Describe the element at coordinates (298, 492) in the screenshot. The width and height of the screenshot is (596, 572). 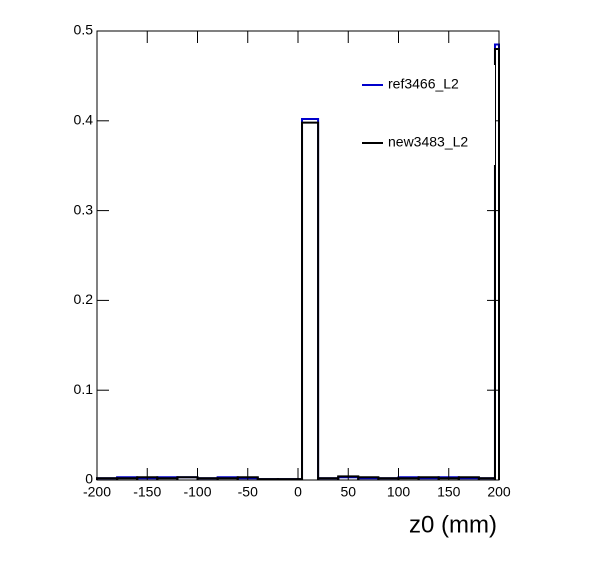
I see `x-tick-label: 0` at that location.